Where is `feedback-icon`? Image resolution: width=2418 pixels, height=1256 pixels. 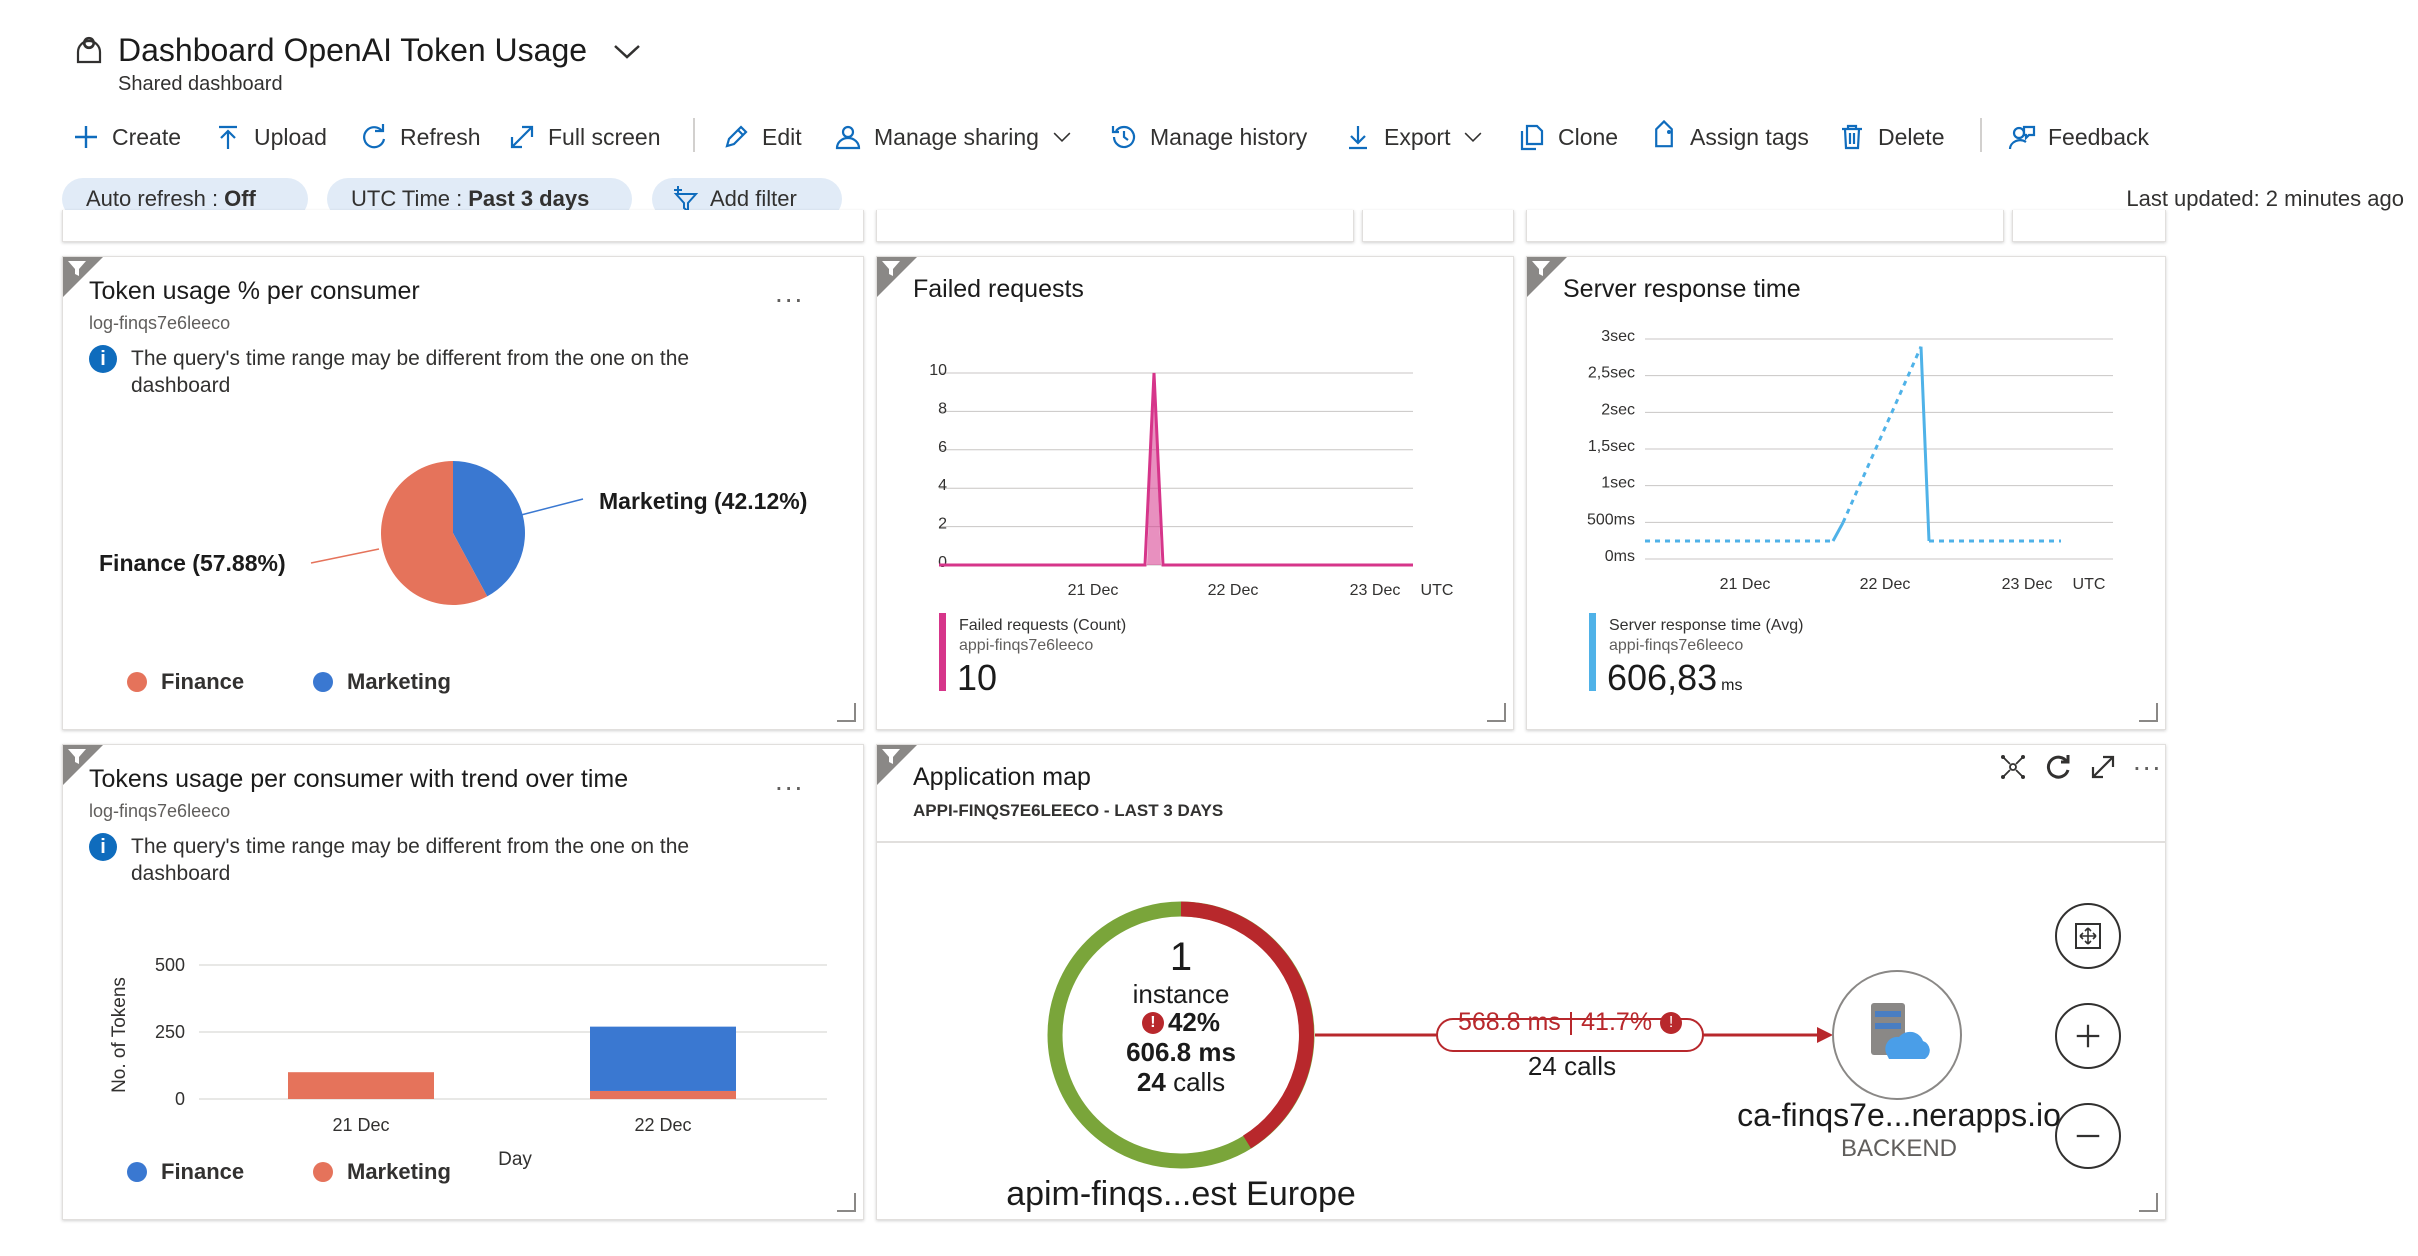 feedback-icon is located at coordinates (2022, 137).